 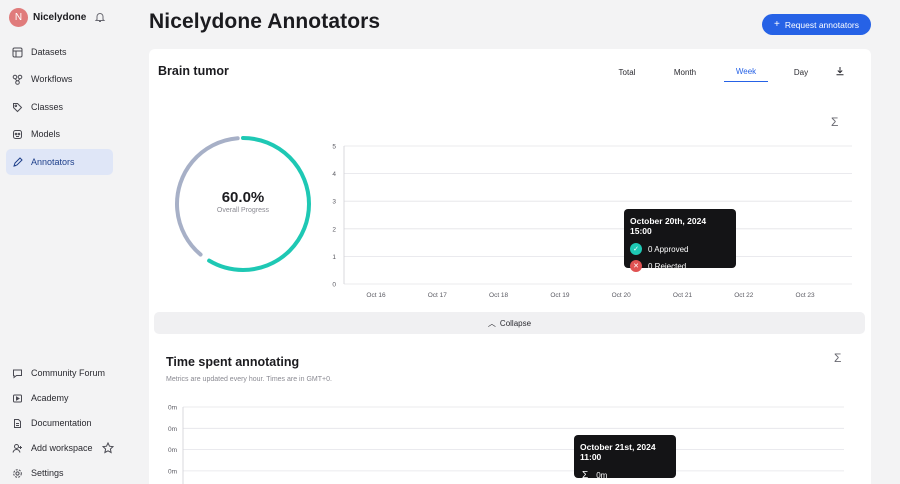 What do you see at coordinates (499, 295) in the screenshot?
I see `x-tick-label: Oct 18` at bounding box center [499, 295].